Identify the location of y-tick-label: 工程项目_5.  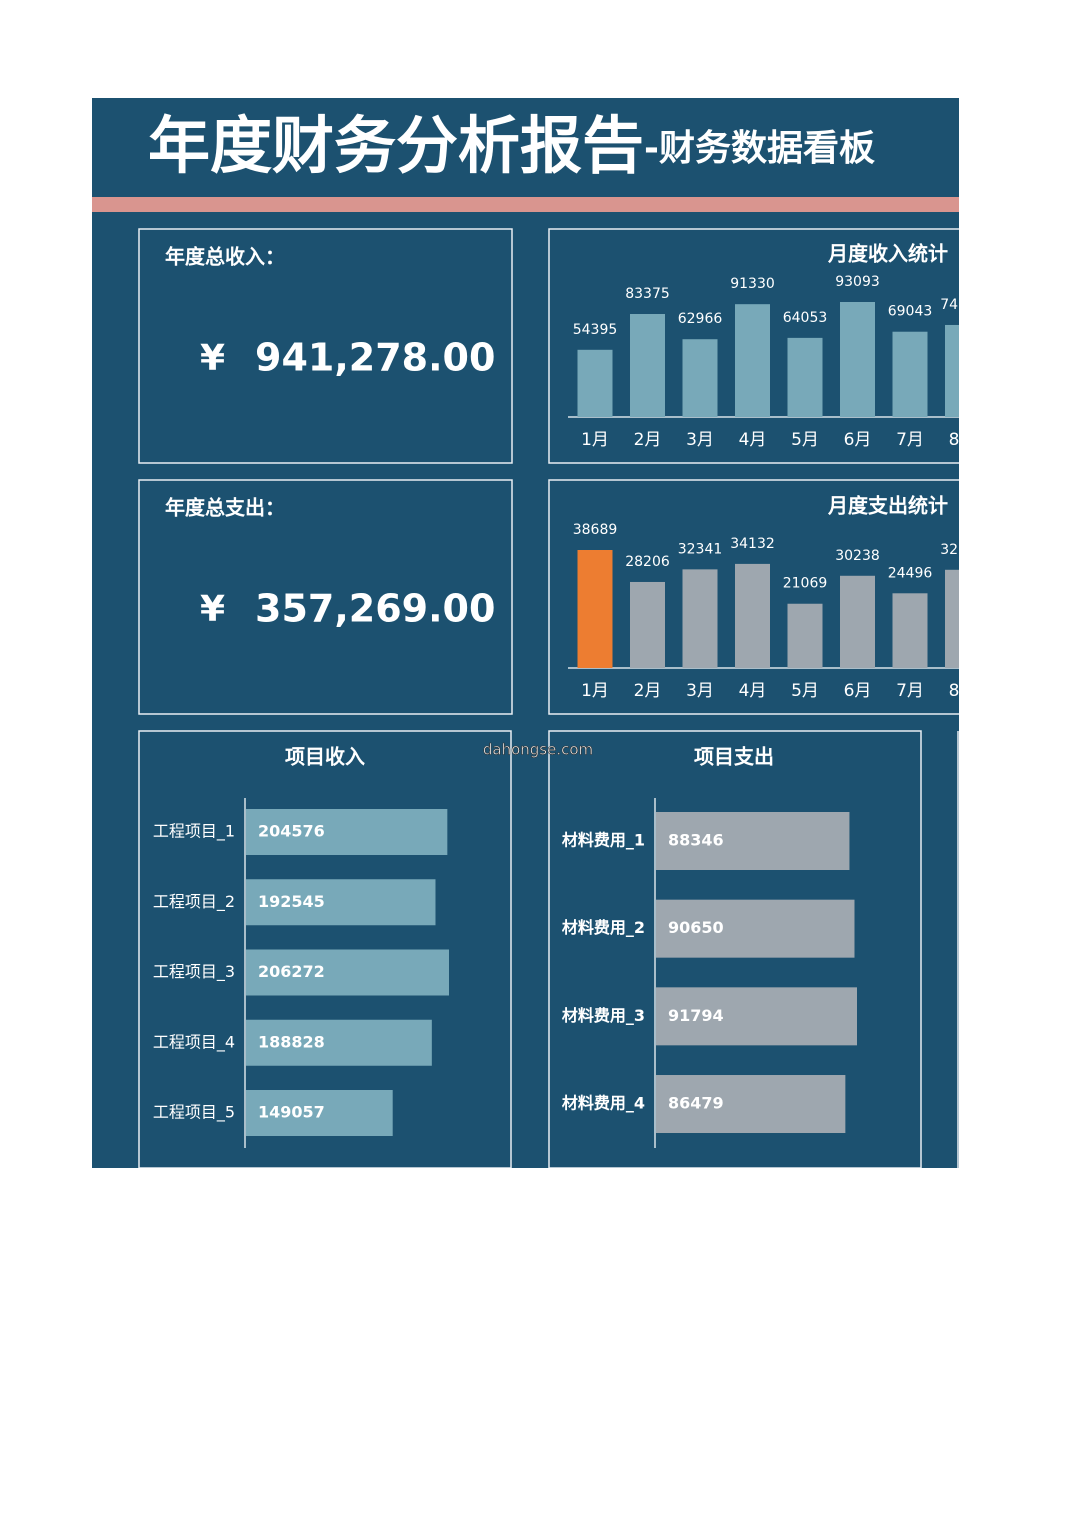
(194, 1113).